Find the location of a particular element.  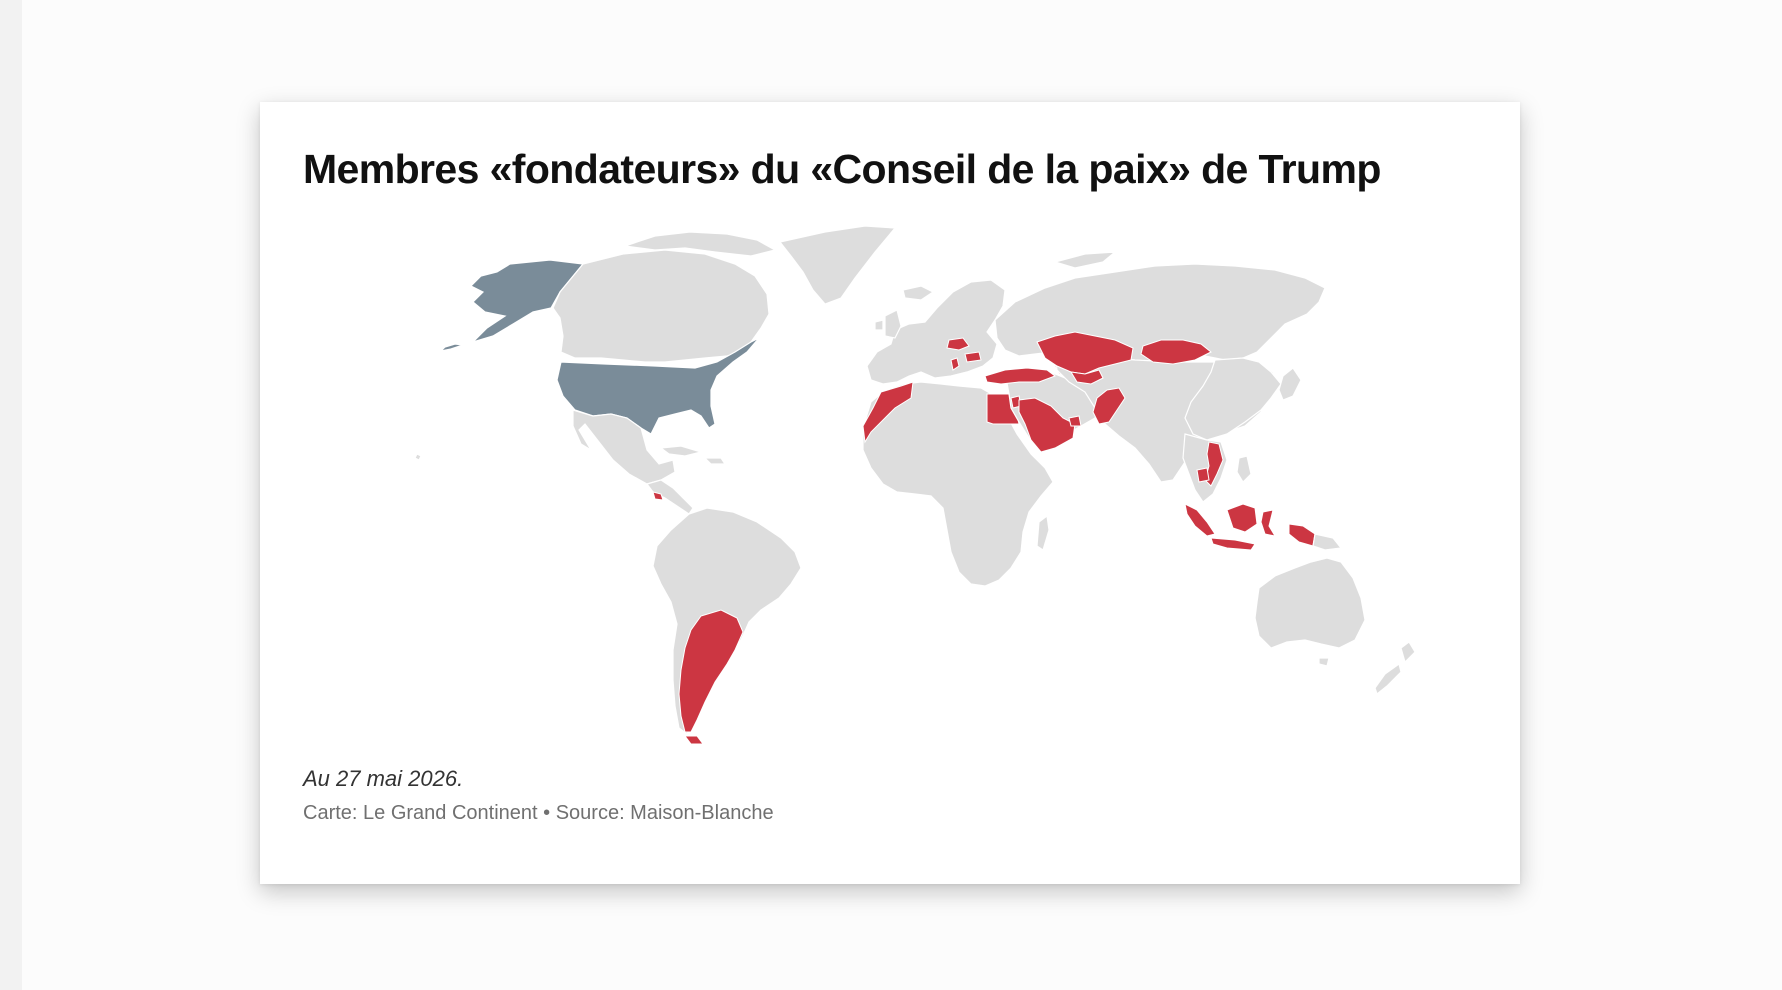

country-madagascar is located at coordinates (1043, 532).